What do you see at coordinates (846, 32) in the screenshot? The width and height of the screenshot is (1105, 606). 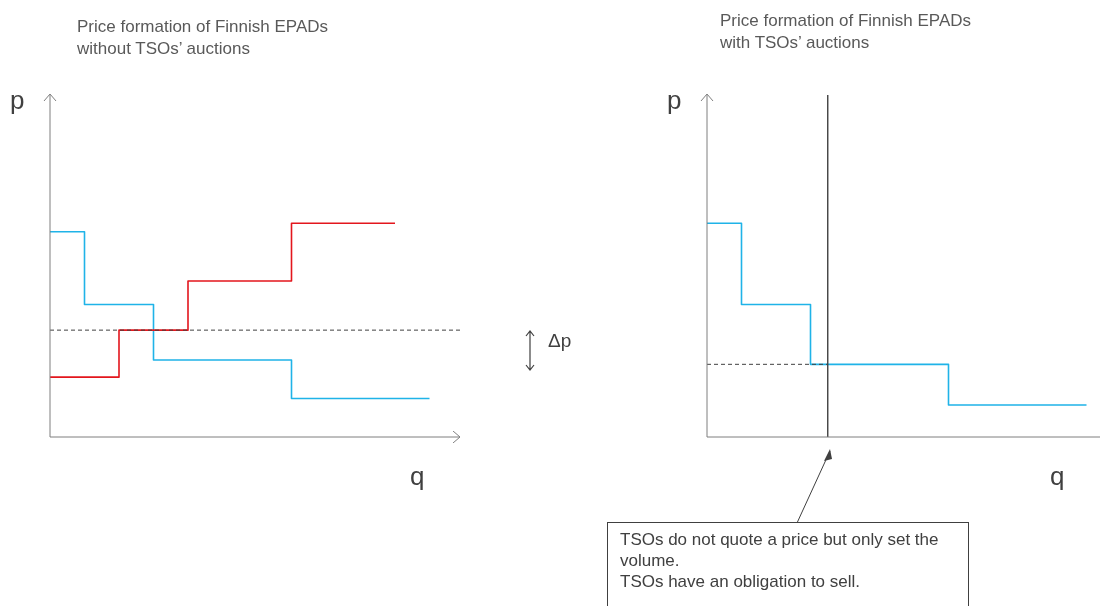 I see `chart-title: Price formation of Finnish EPADs with TSOs’ auctions` at bounding box center [846, 32].